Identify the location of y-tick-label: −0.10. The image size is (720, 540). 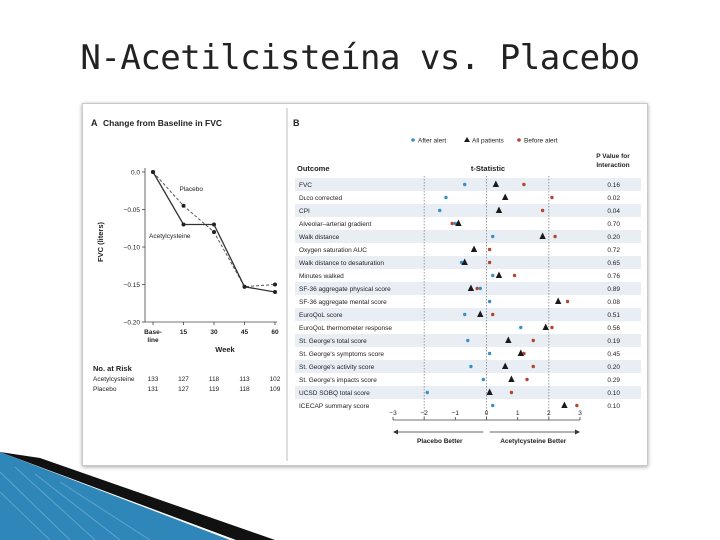
(132, 248).